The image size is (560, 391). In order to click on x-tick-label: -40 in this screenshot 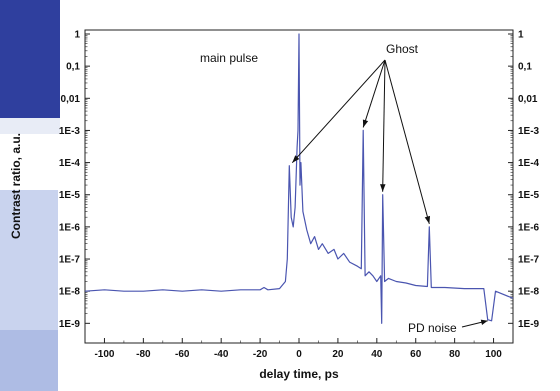, I will do `click(221, 354)`.